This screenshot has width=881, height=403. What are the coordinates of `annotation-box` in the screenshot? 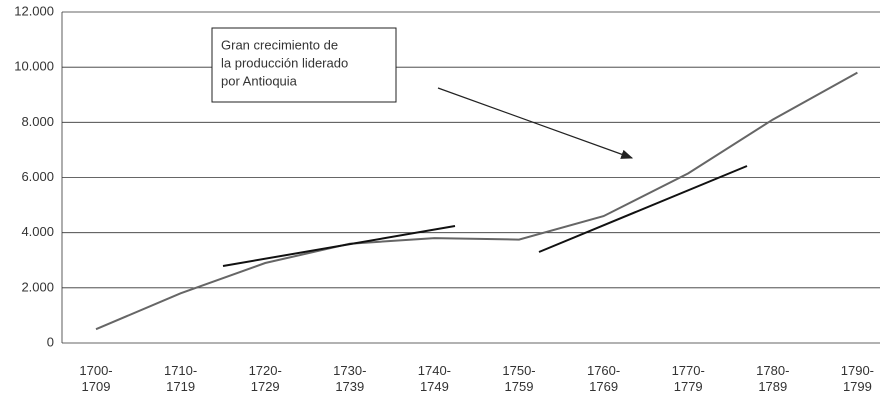 It's located at (304, 65).